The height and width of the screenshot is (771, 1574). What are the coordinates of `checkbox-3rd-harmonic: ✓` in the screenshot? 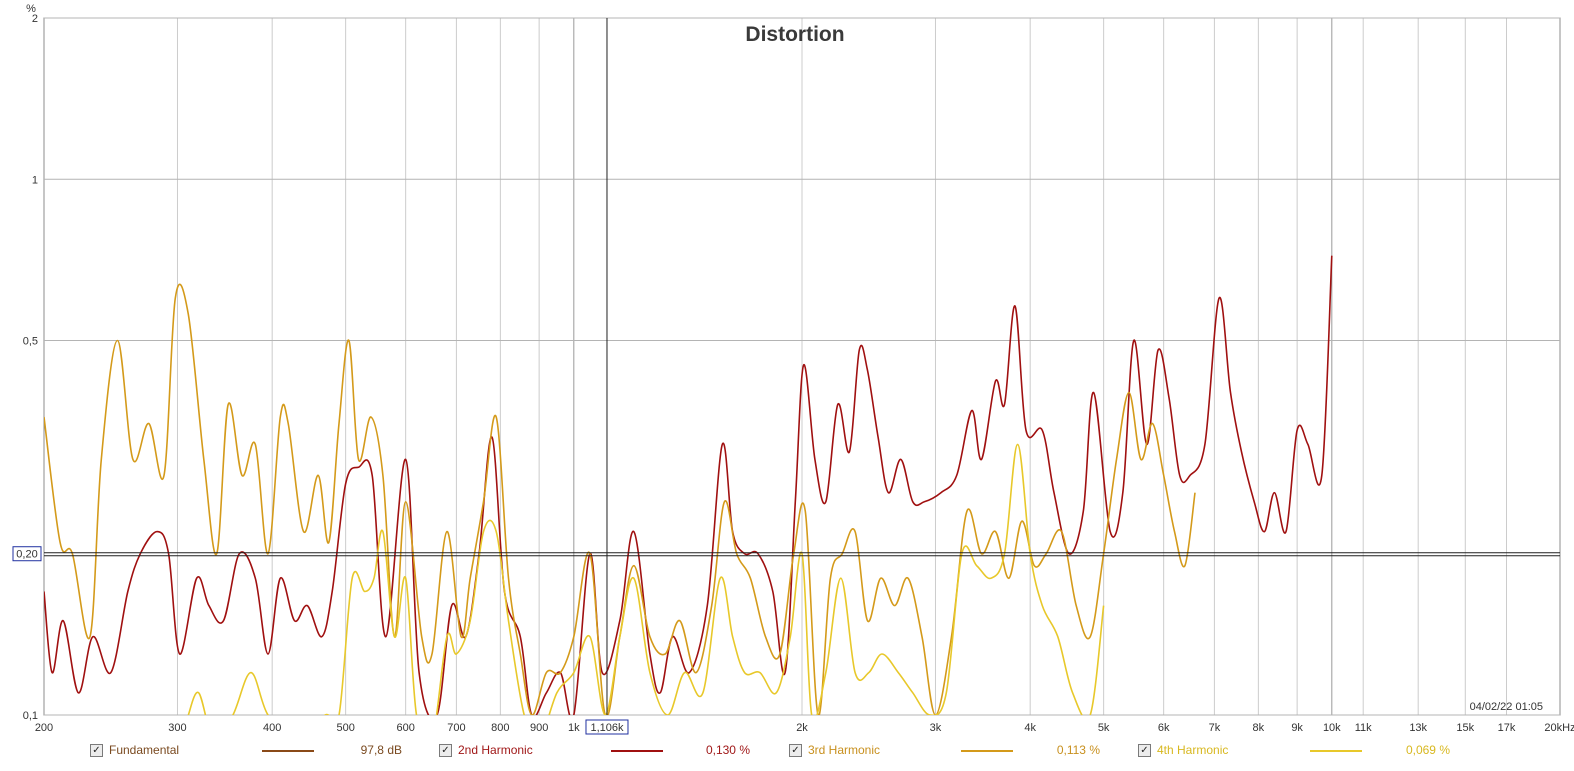 It's located at (795, 750).